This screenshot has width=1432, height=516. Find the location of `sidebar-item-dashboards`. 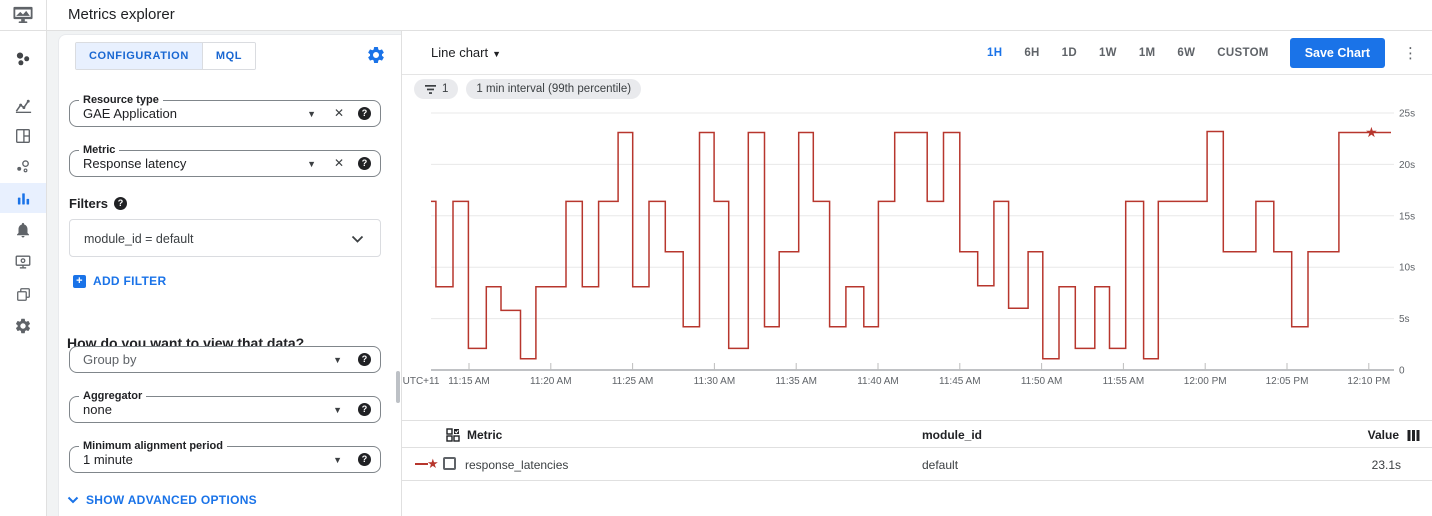

sidebar-item-dashboards is located at coordinates (23, 136).